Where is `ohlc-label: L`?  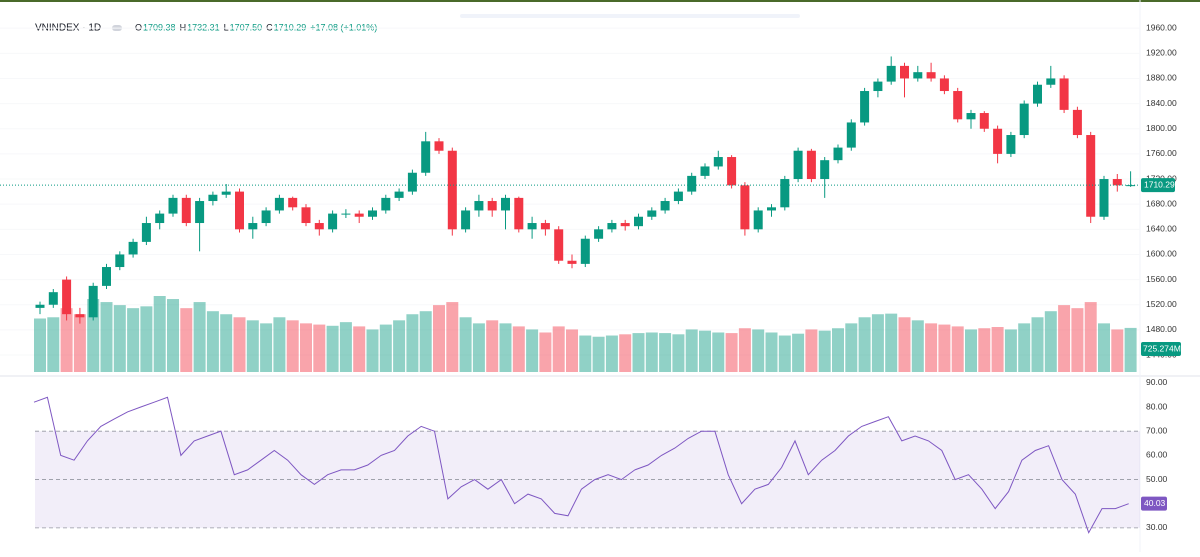 ohlc-label: L is located at coordinates (226, 27).